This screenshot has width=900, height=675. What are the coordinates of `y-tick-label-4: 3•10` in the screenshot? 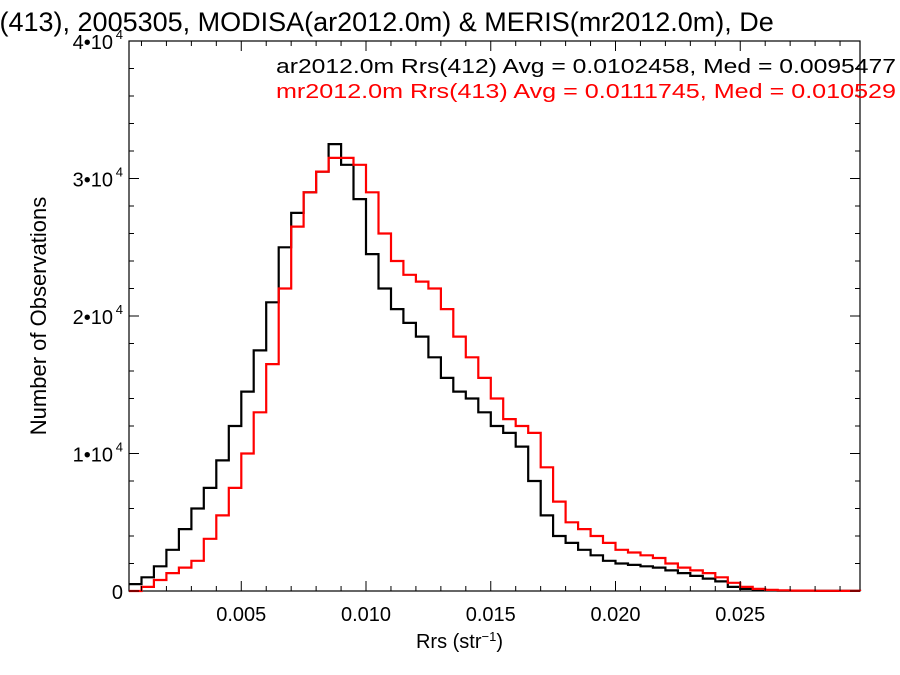 It's located at (93, 181).